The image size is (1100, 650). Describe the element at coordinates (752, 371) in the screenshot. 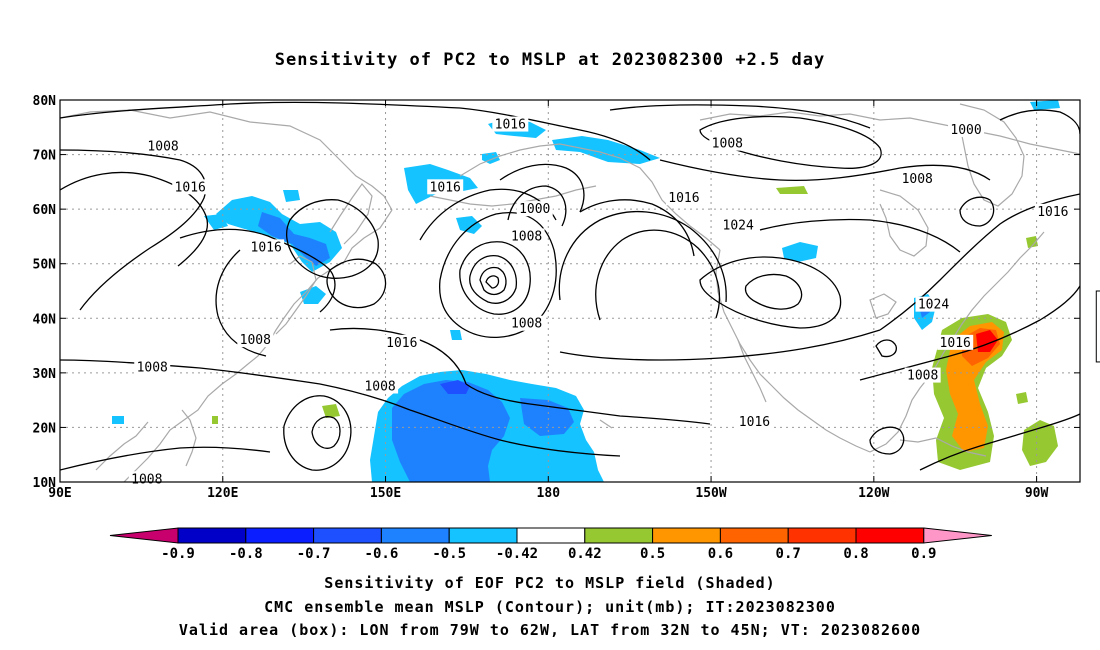

I see `coast-baja` at that location.